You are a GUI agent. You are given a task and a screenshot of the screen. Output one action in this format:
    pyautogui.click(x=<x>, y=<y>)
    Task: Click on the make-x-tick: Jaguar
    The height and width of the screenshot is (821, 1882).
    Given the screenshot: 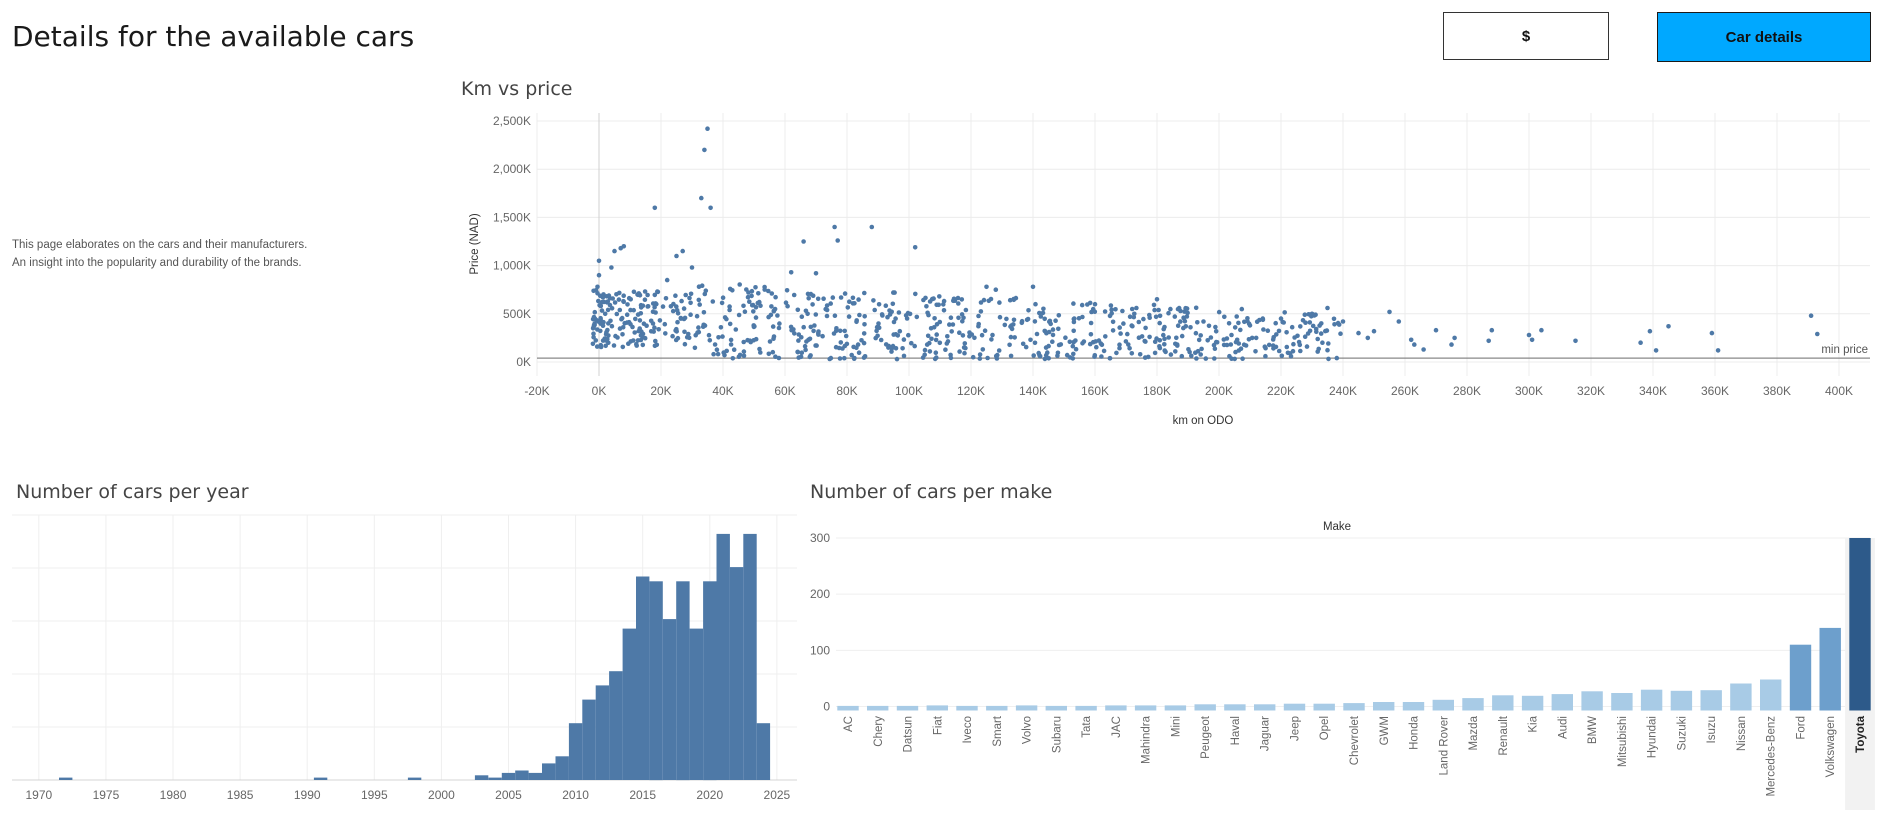 What is the action you would take?
    pyautogui.click(x=1266, y=733)
    